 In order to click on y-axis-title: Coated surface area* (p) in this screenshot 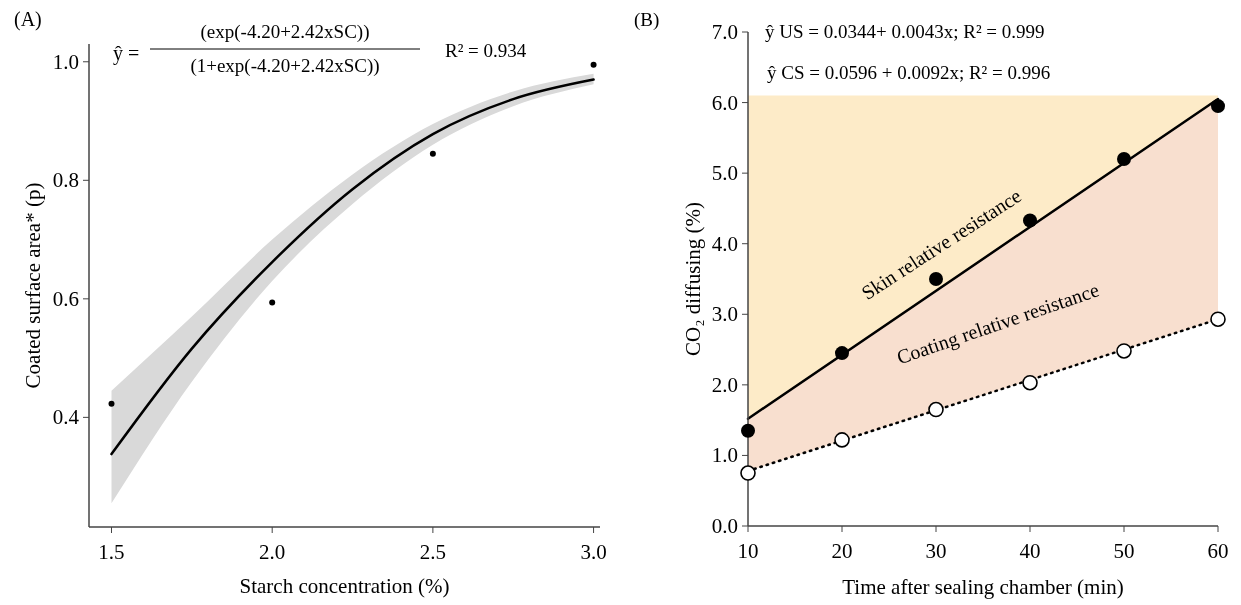, I will do `click(33, 285)`.